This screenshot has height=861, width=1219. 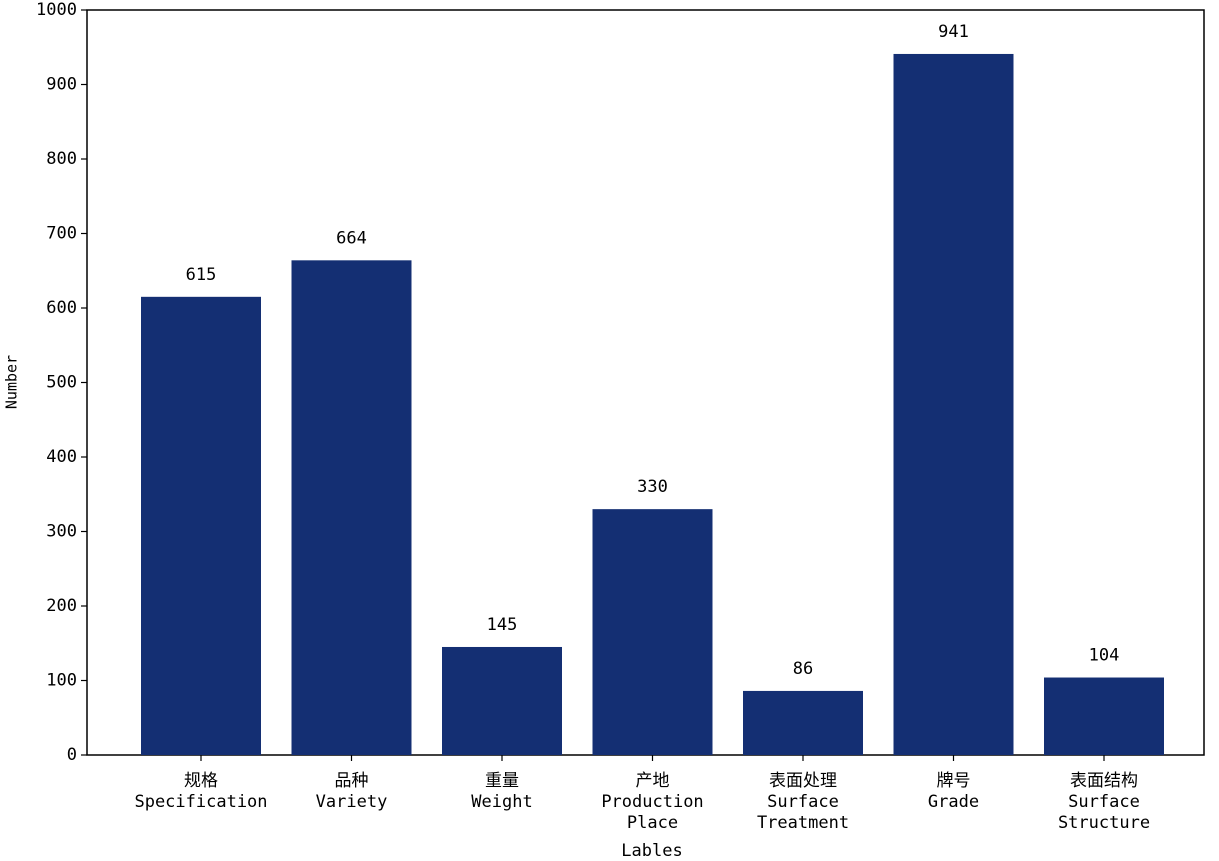 What do you see at coordinates (12, 382) in the screenshot?
I see `y-axis-label: Number` at bounding box center [12, 382].